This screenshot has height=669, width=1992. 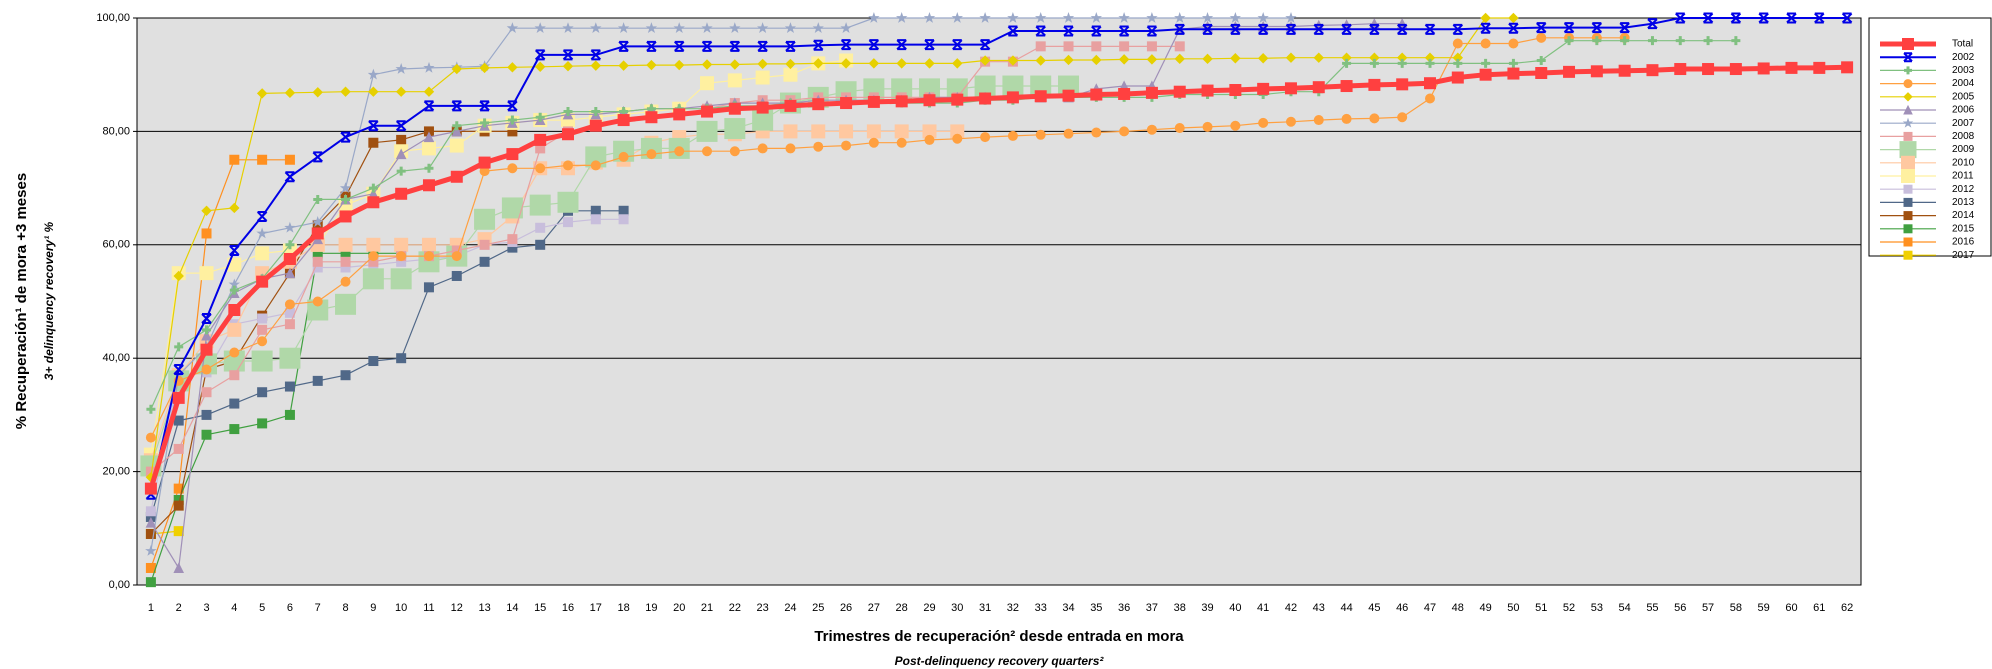 What do you see at coordinates (373, 608) in the screenshot?
I see `x-tick-label: 9` at bounding box center [373, 608].